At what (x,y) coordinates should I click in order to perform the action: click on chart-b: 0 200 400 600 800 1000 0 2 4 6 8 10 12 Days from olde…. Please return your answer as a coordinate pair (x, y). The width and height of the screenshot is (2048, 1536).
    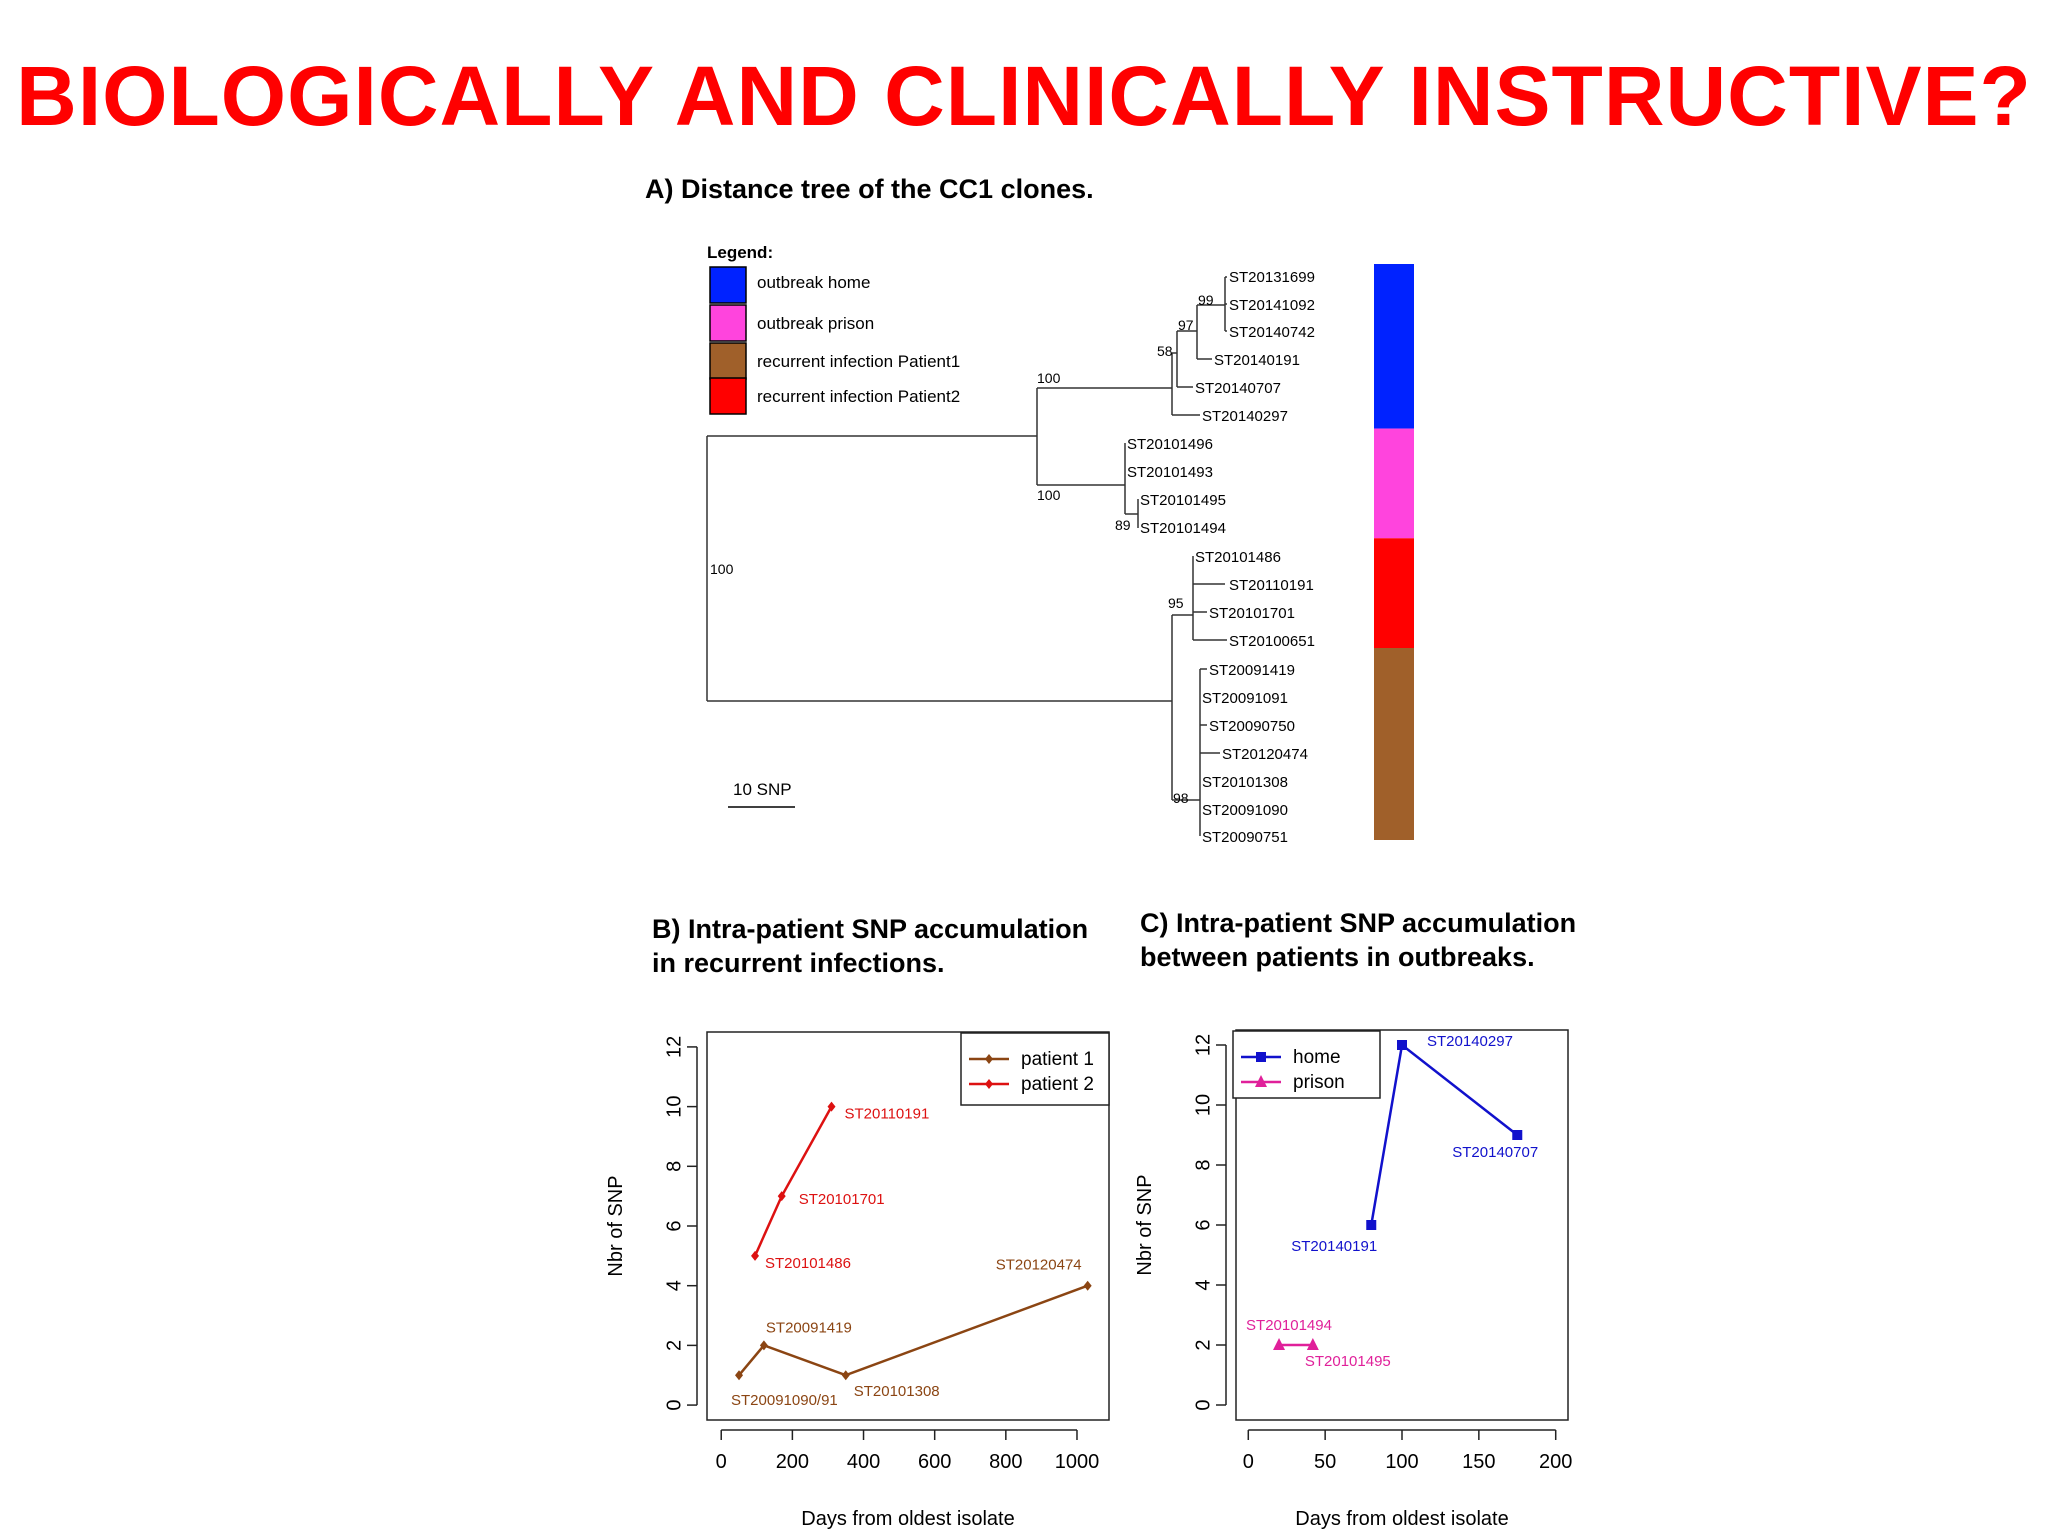
    Looking at the image, I should click on (857, 1280).